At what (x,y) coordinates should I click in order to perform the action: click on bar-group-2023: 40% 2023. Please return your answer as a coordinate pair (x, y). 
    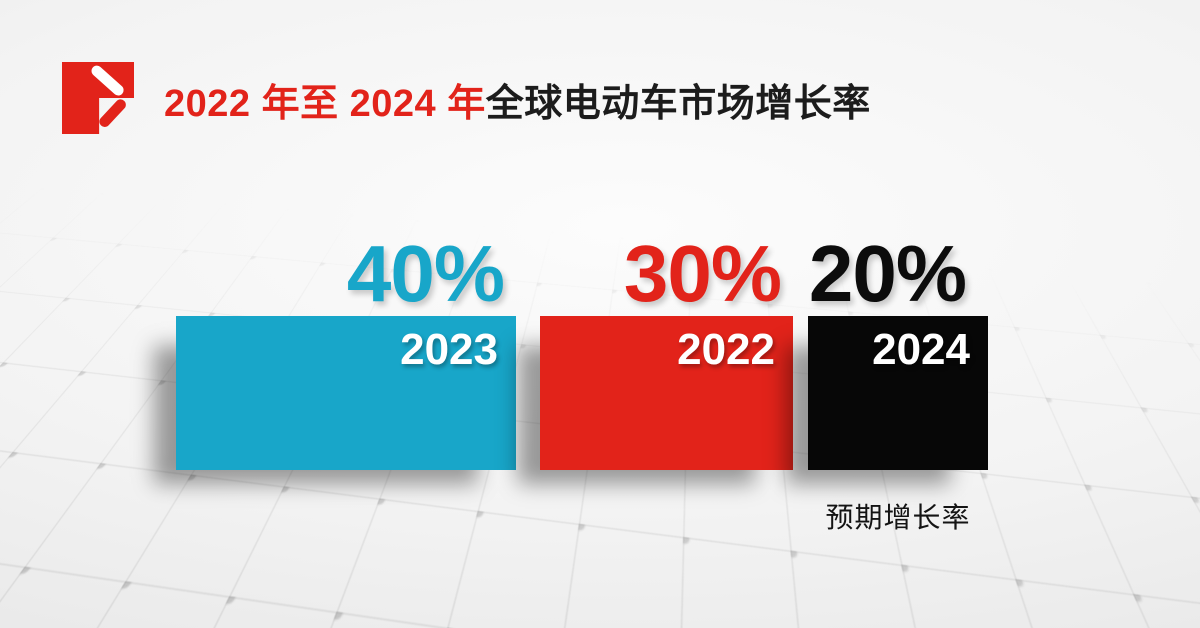
    Looking at the image, I should click on (346, 351).